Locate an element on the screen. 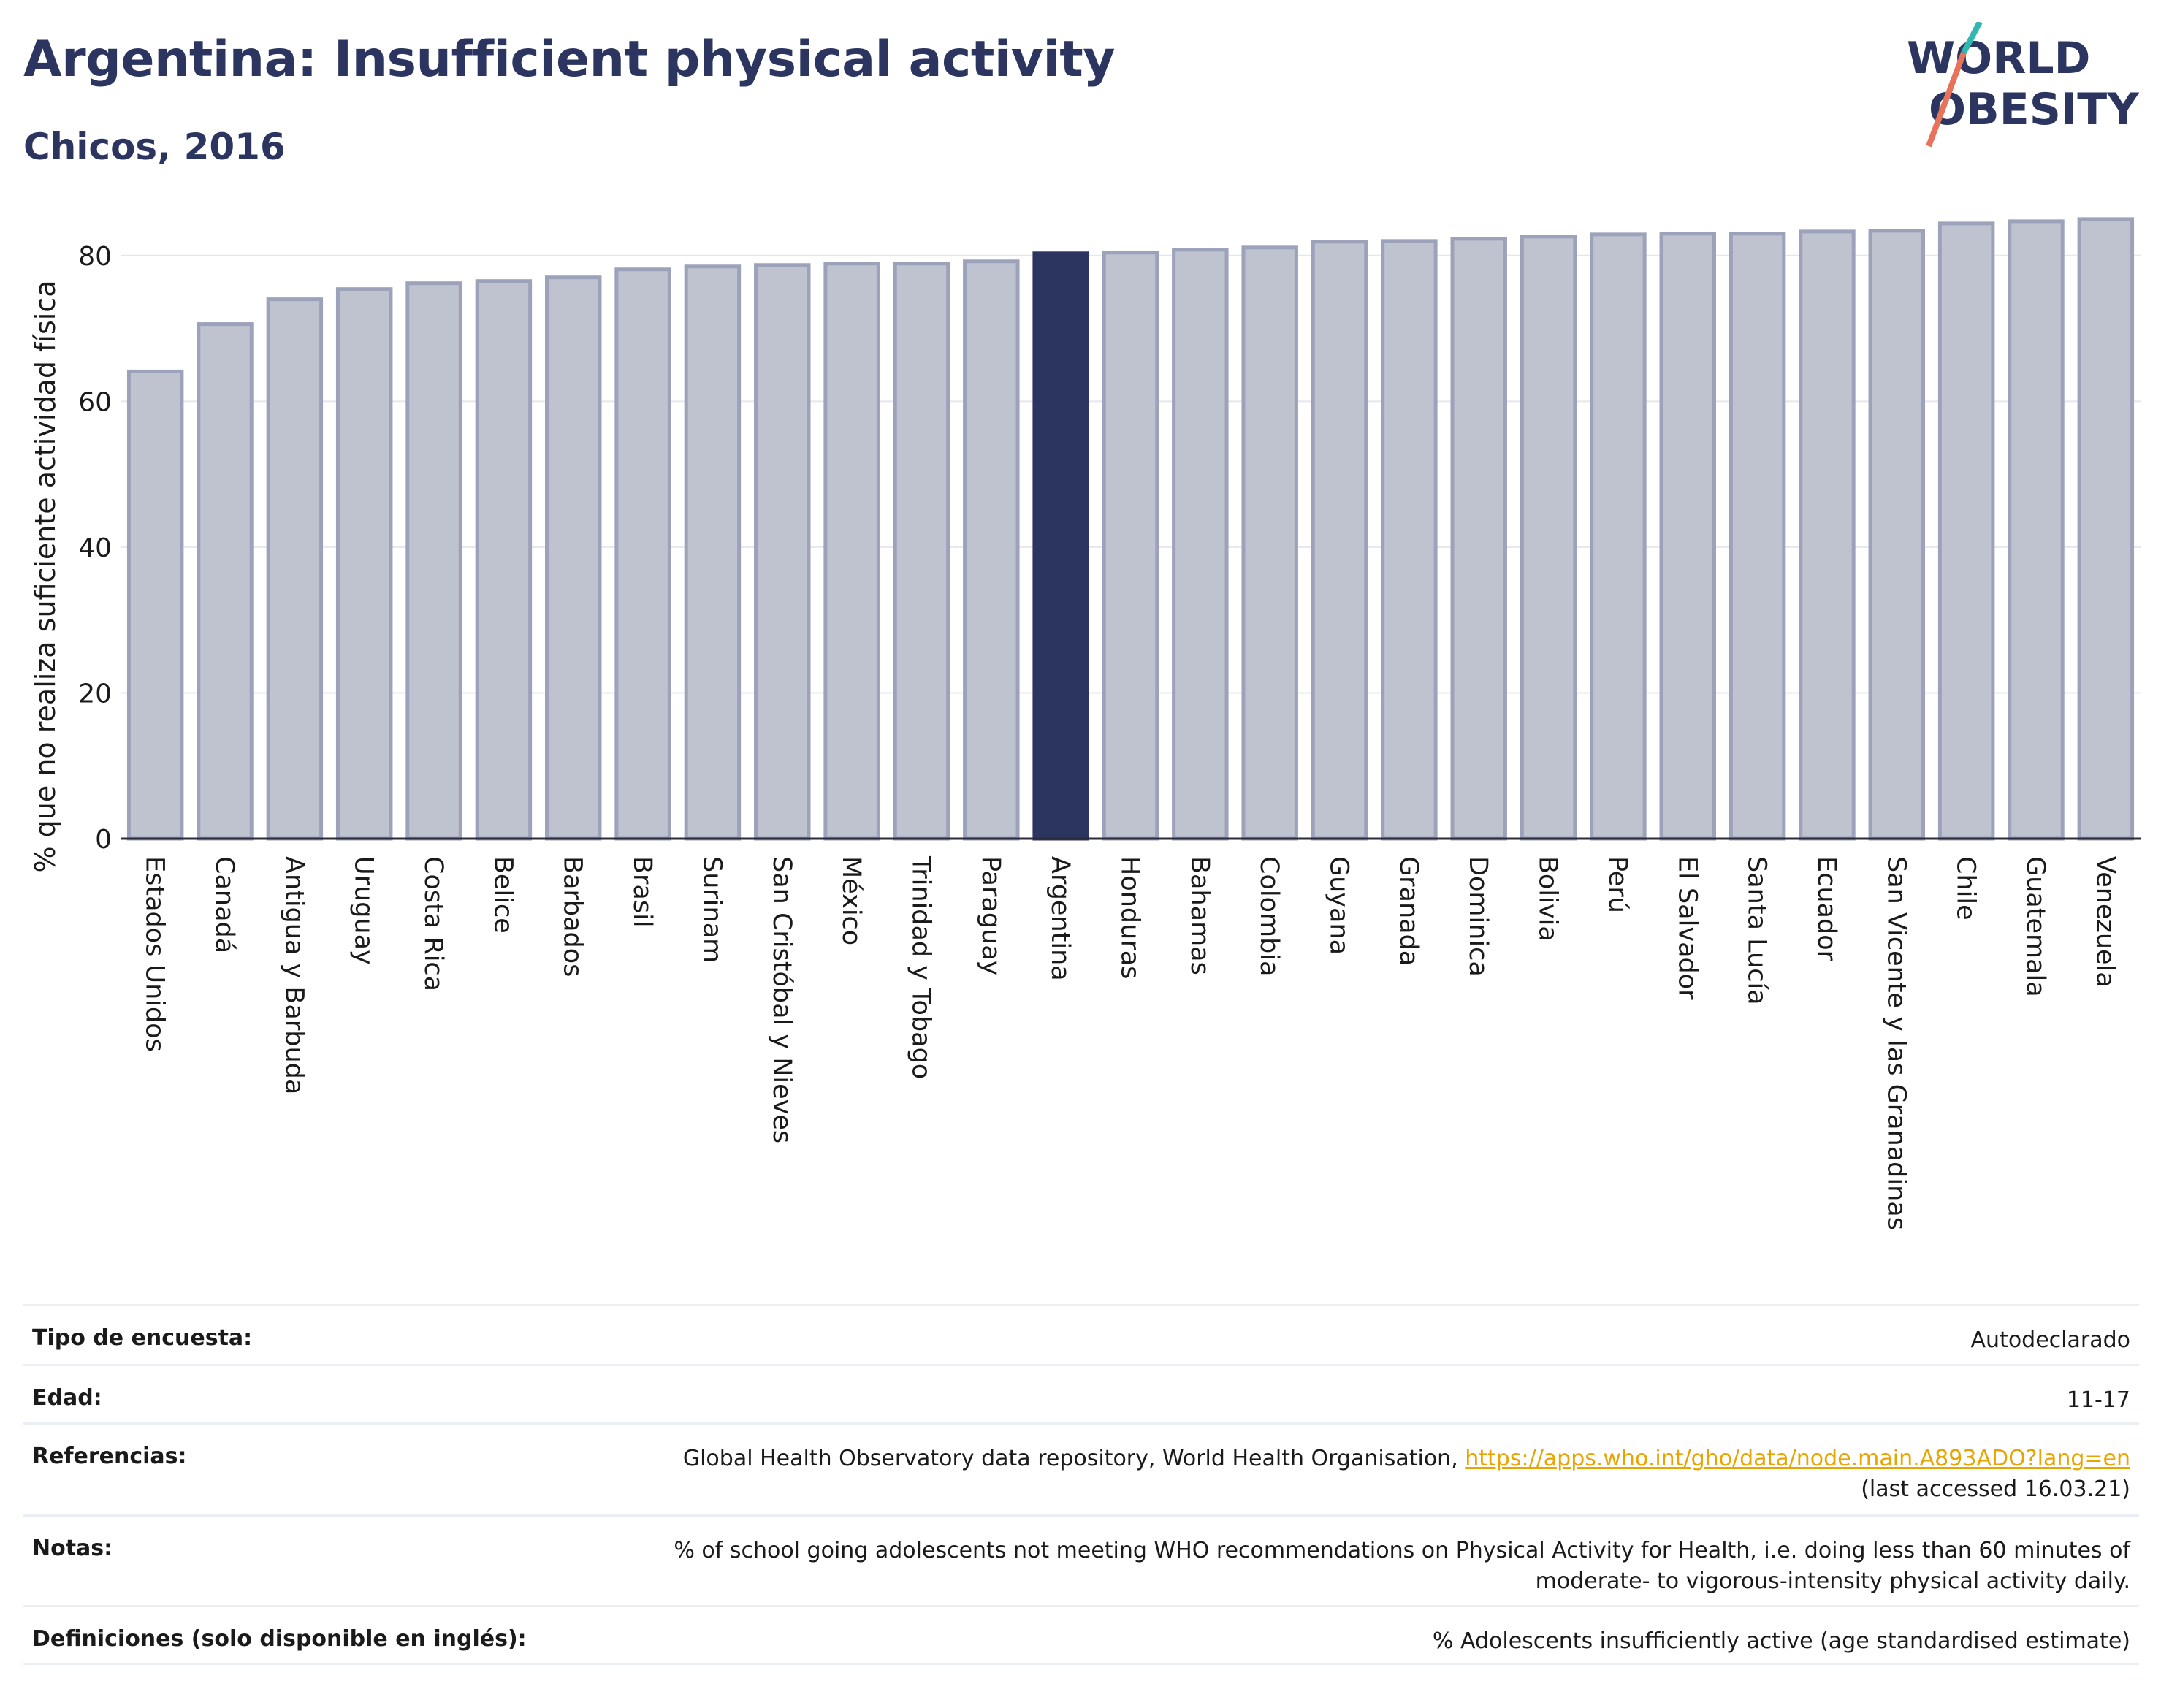 Image resolution: width=2161 pixels, height=1708 pixels. world-obesity-logo: WORLD OBESITY is located at coordinates (2023, 85).